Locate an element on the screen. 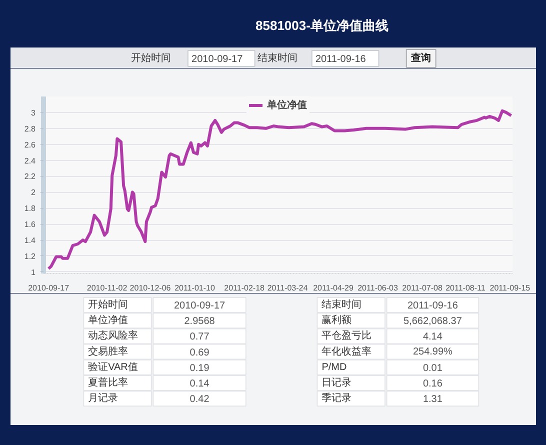 The image size is (546, 445). text: 动态风险率 is located at coordinates (113, 336).